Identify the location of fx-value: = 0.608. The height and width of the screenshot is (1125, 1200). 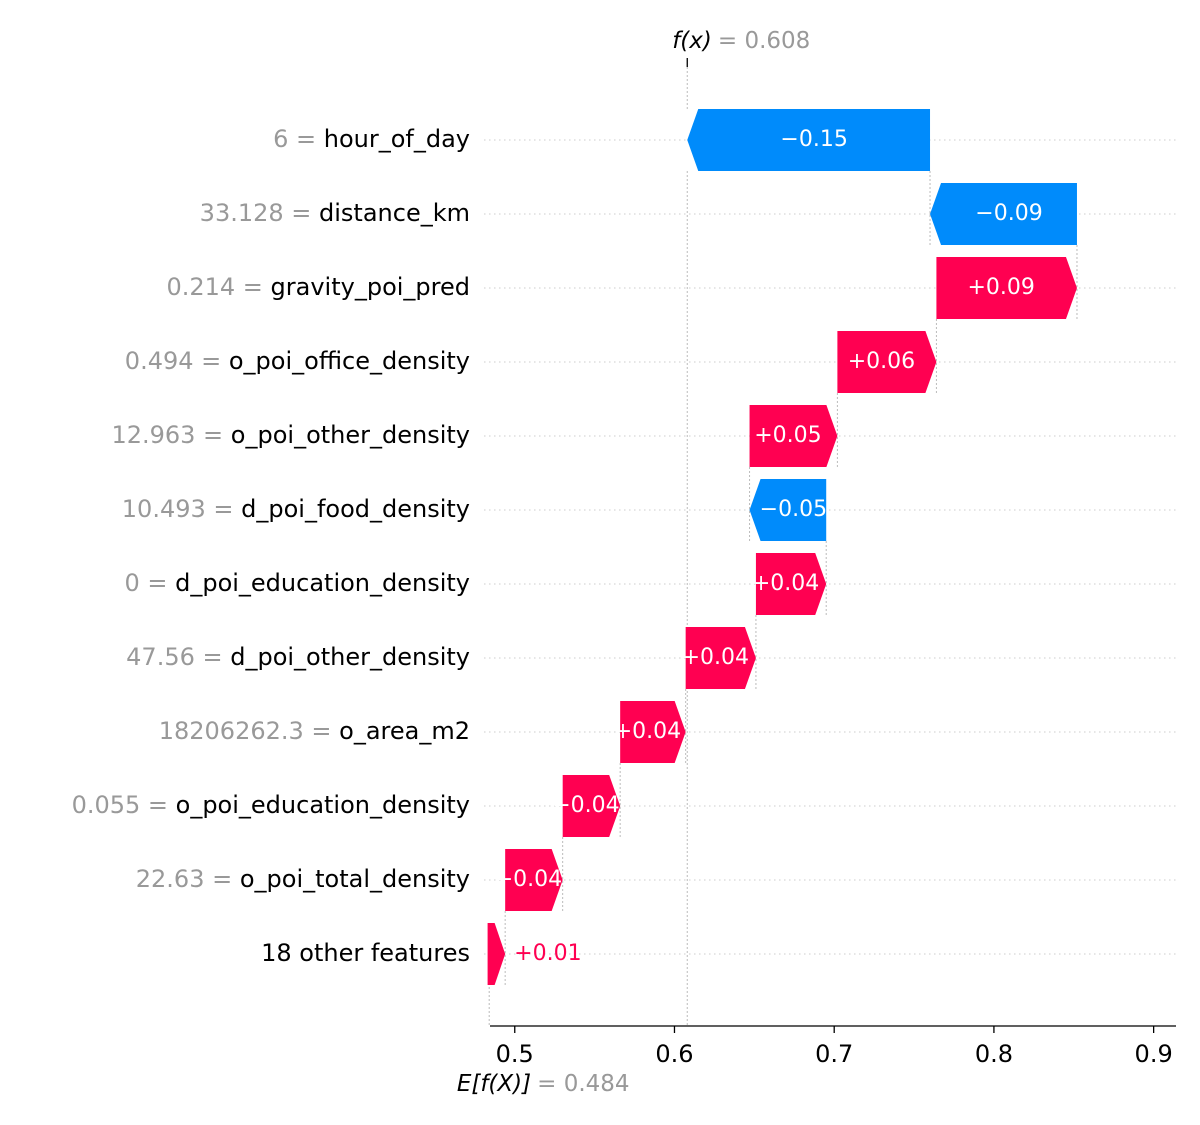
(764, 41).